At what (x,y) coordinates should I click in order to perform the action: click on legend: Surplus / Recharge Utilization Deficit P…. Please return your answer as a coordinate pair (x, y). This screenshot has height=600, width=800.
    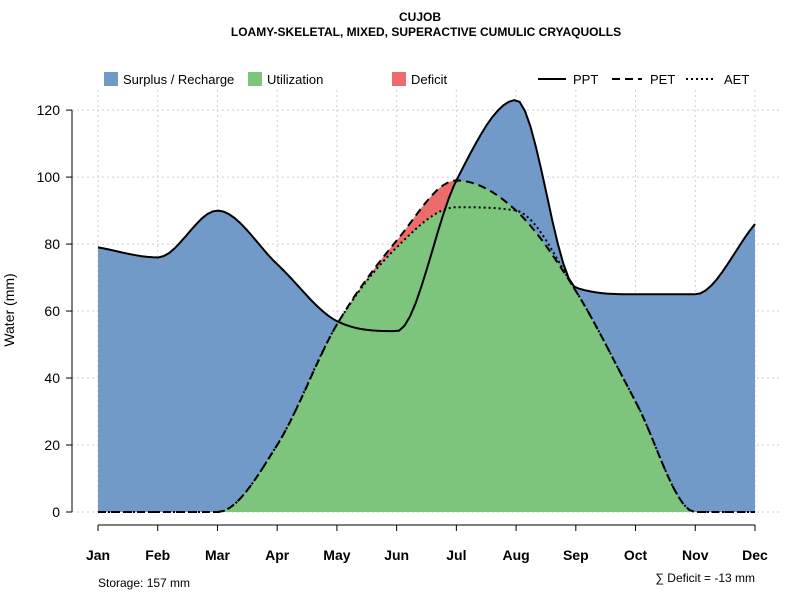
    Looking at the image, I should click on (426, 79).